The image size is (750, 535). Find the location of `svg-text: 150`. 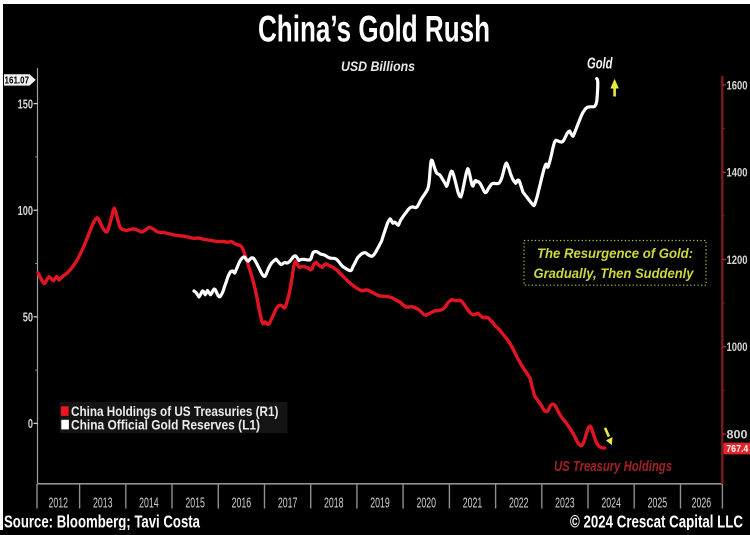

svg-text: 150 is located at coordinates (25, 103).